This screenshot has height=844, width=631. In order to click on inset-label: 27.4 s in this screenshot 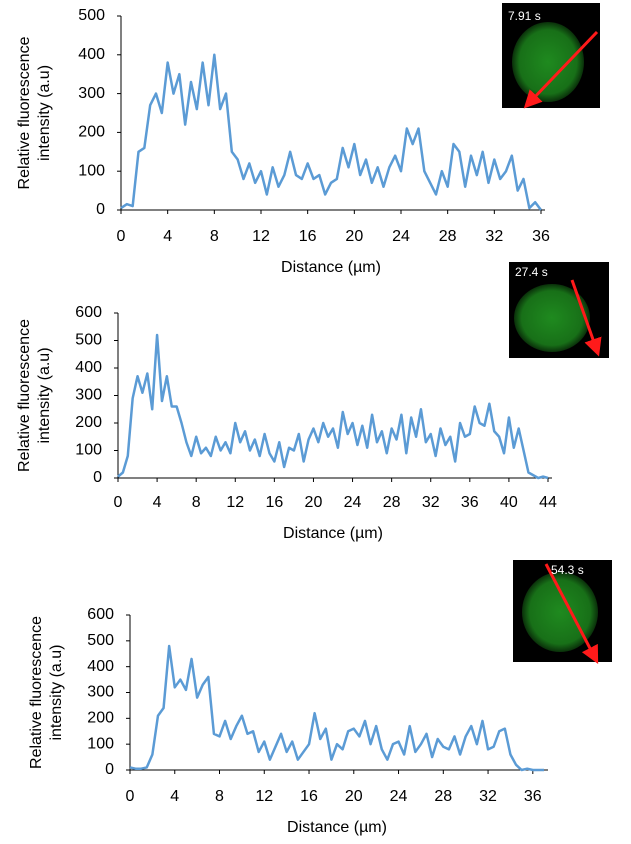, I will do `click(531, 272)`.